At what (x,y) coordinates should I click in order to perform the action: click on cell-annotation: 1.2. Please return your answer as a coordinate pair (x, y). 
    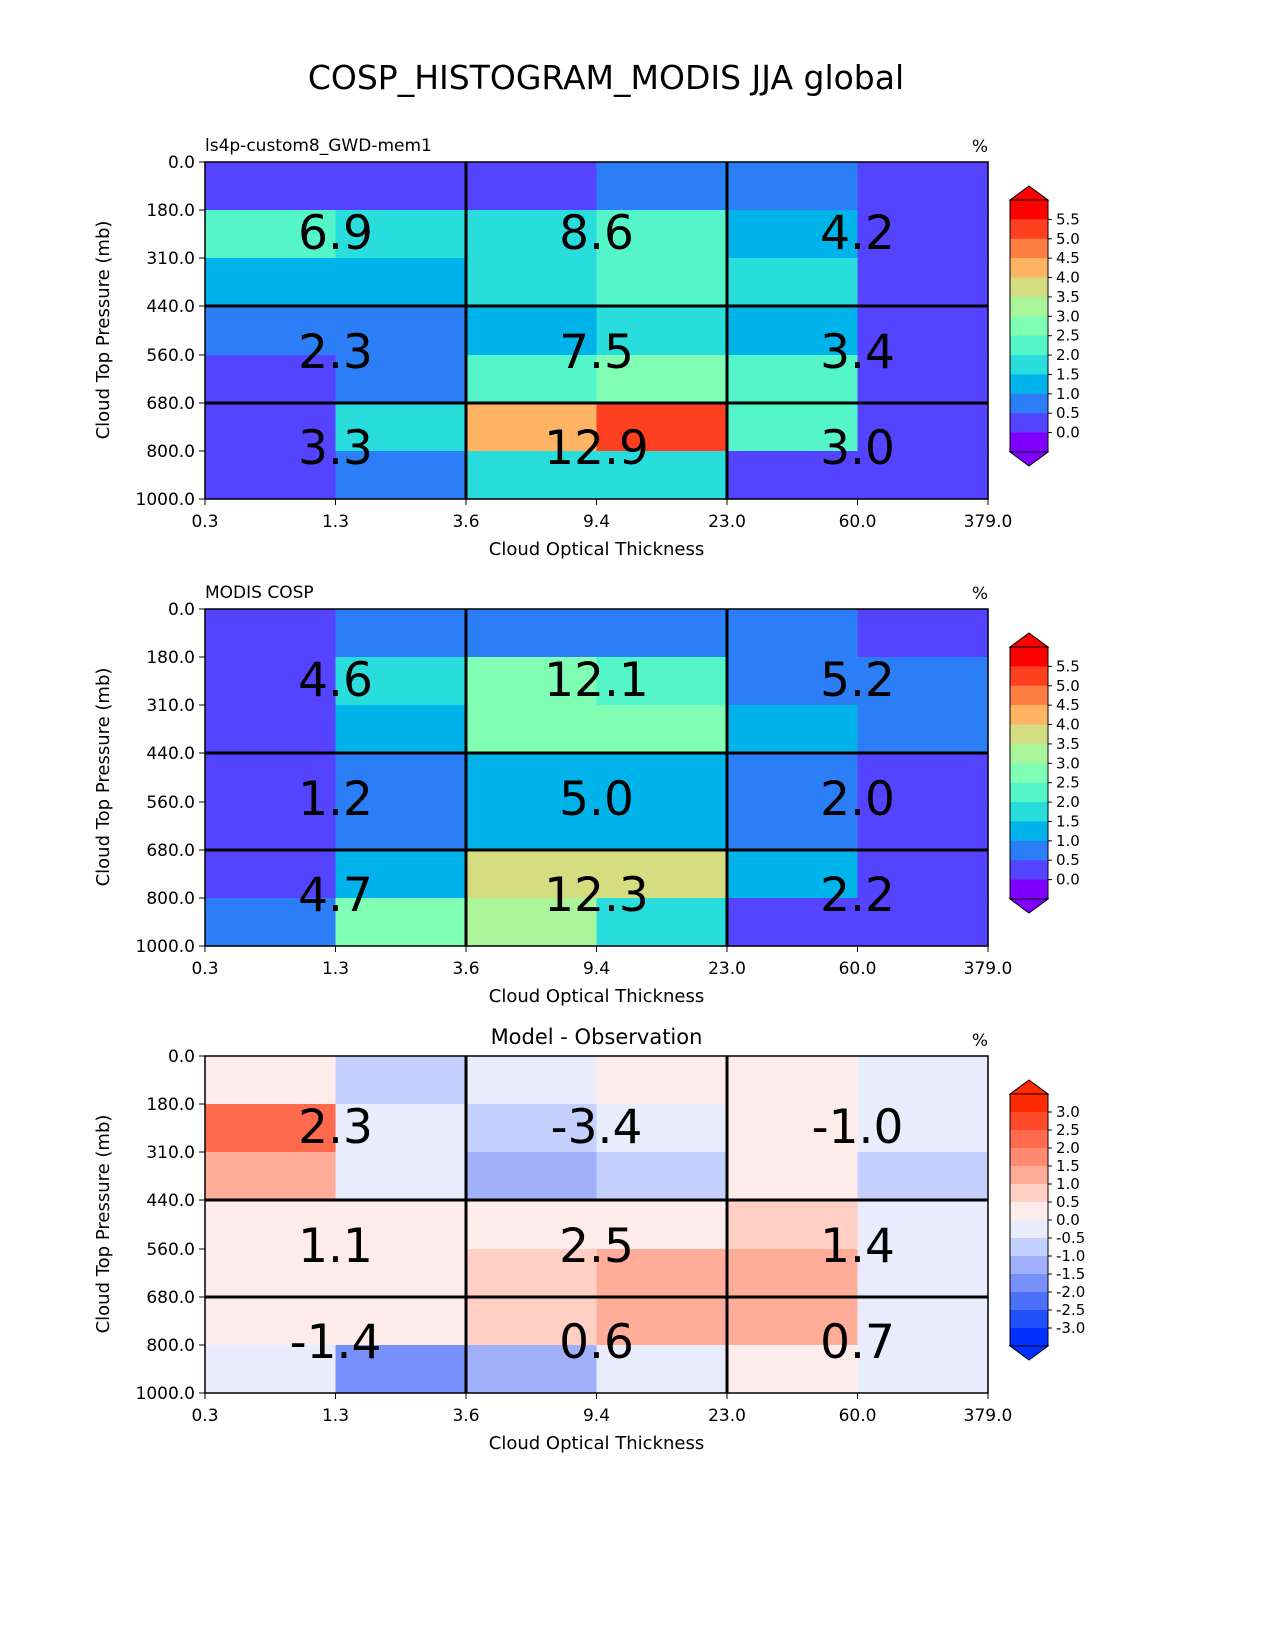
    Looking at the image, I should click on (335, 799).